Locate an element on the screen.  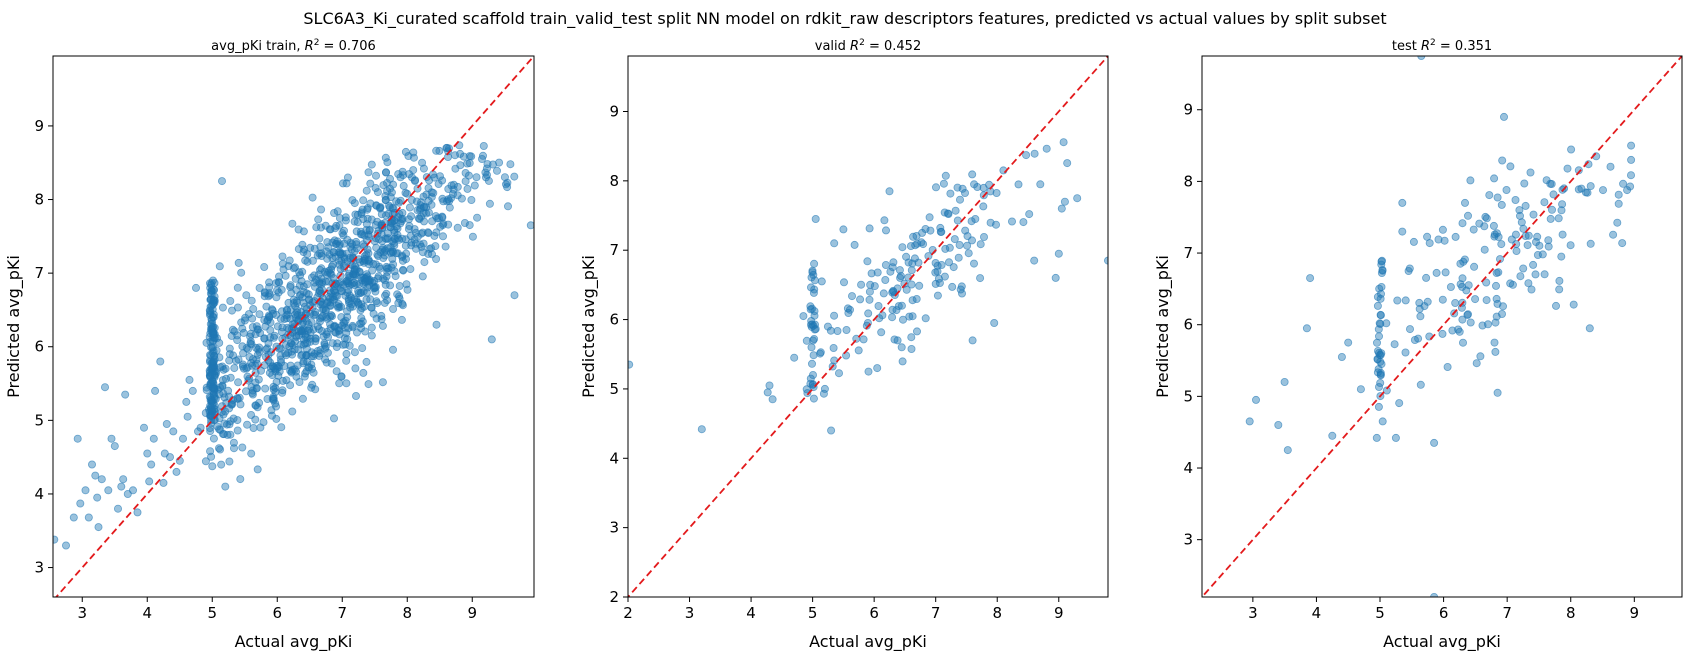
panel-title: test R2 = 0.351 is located at coordinates (1442, 46).